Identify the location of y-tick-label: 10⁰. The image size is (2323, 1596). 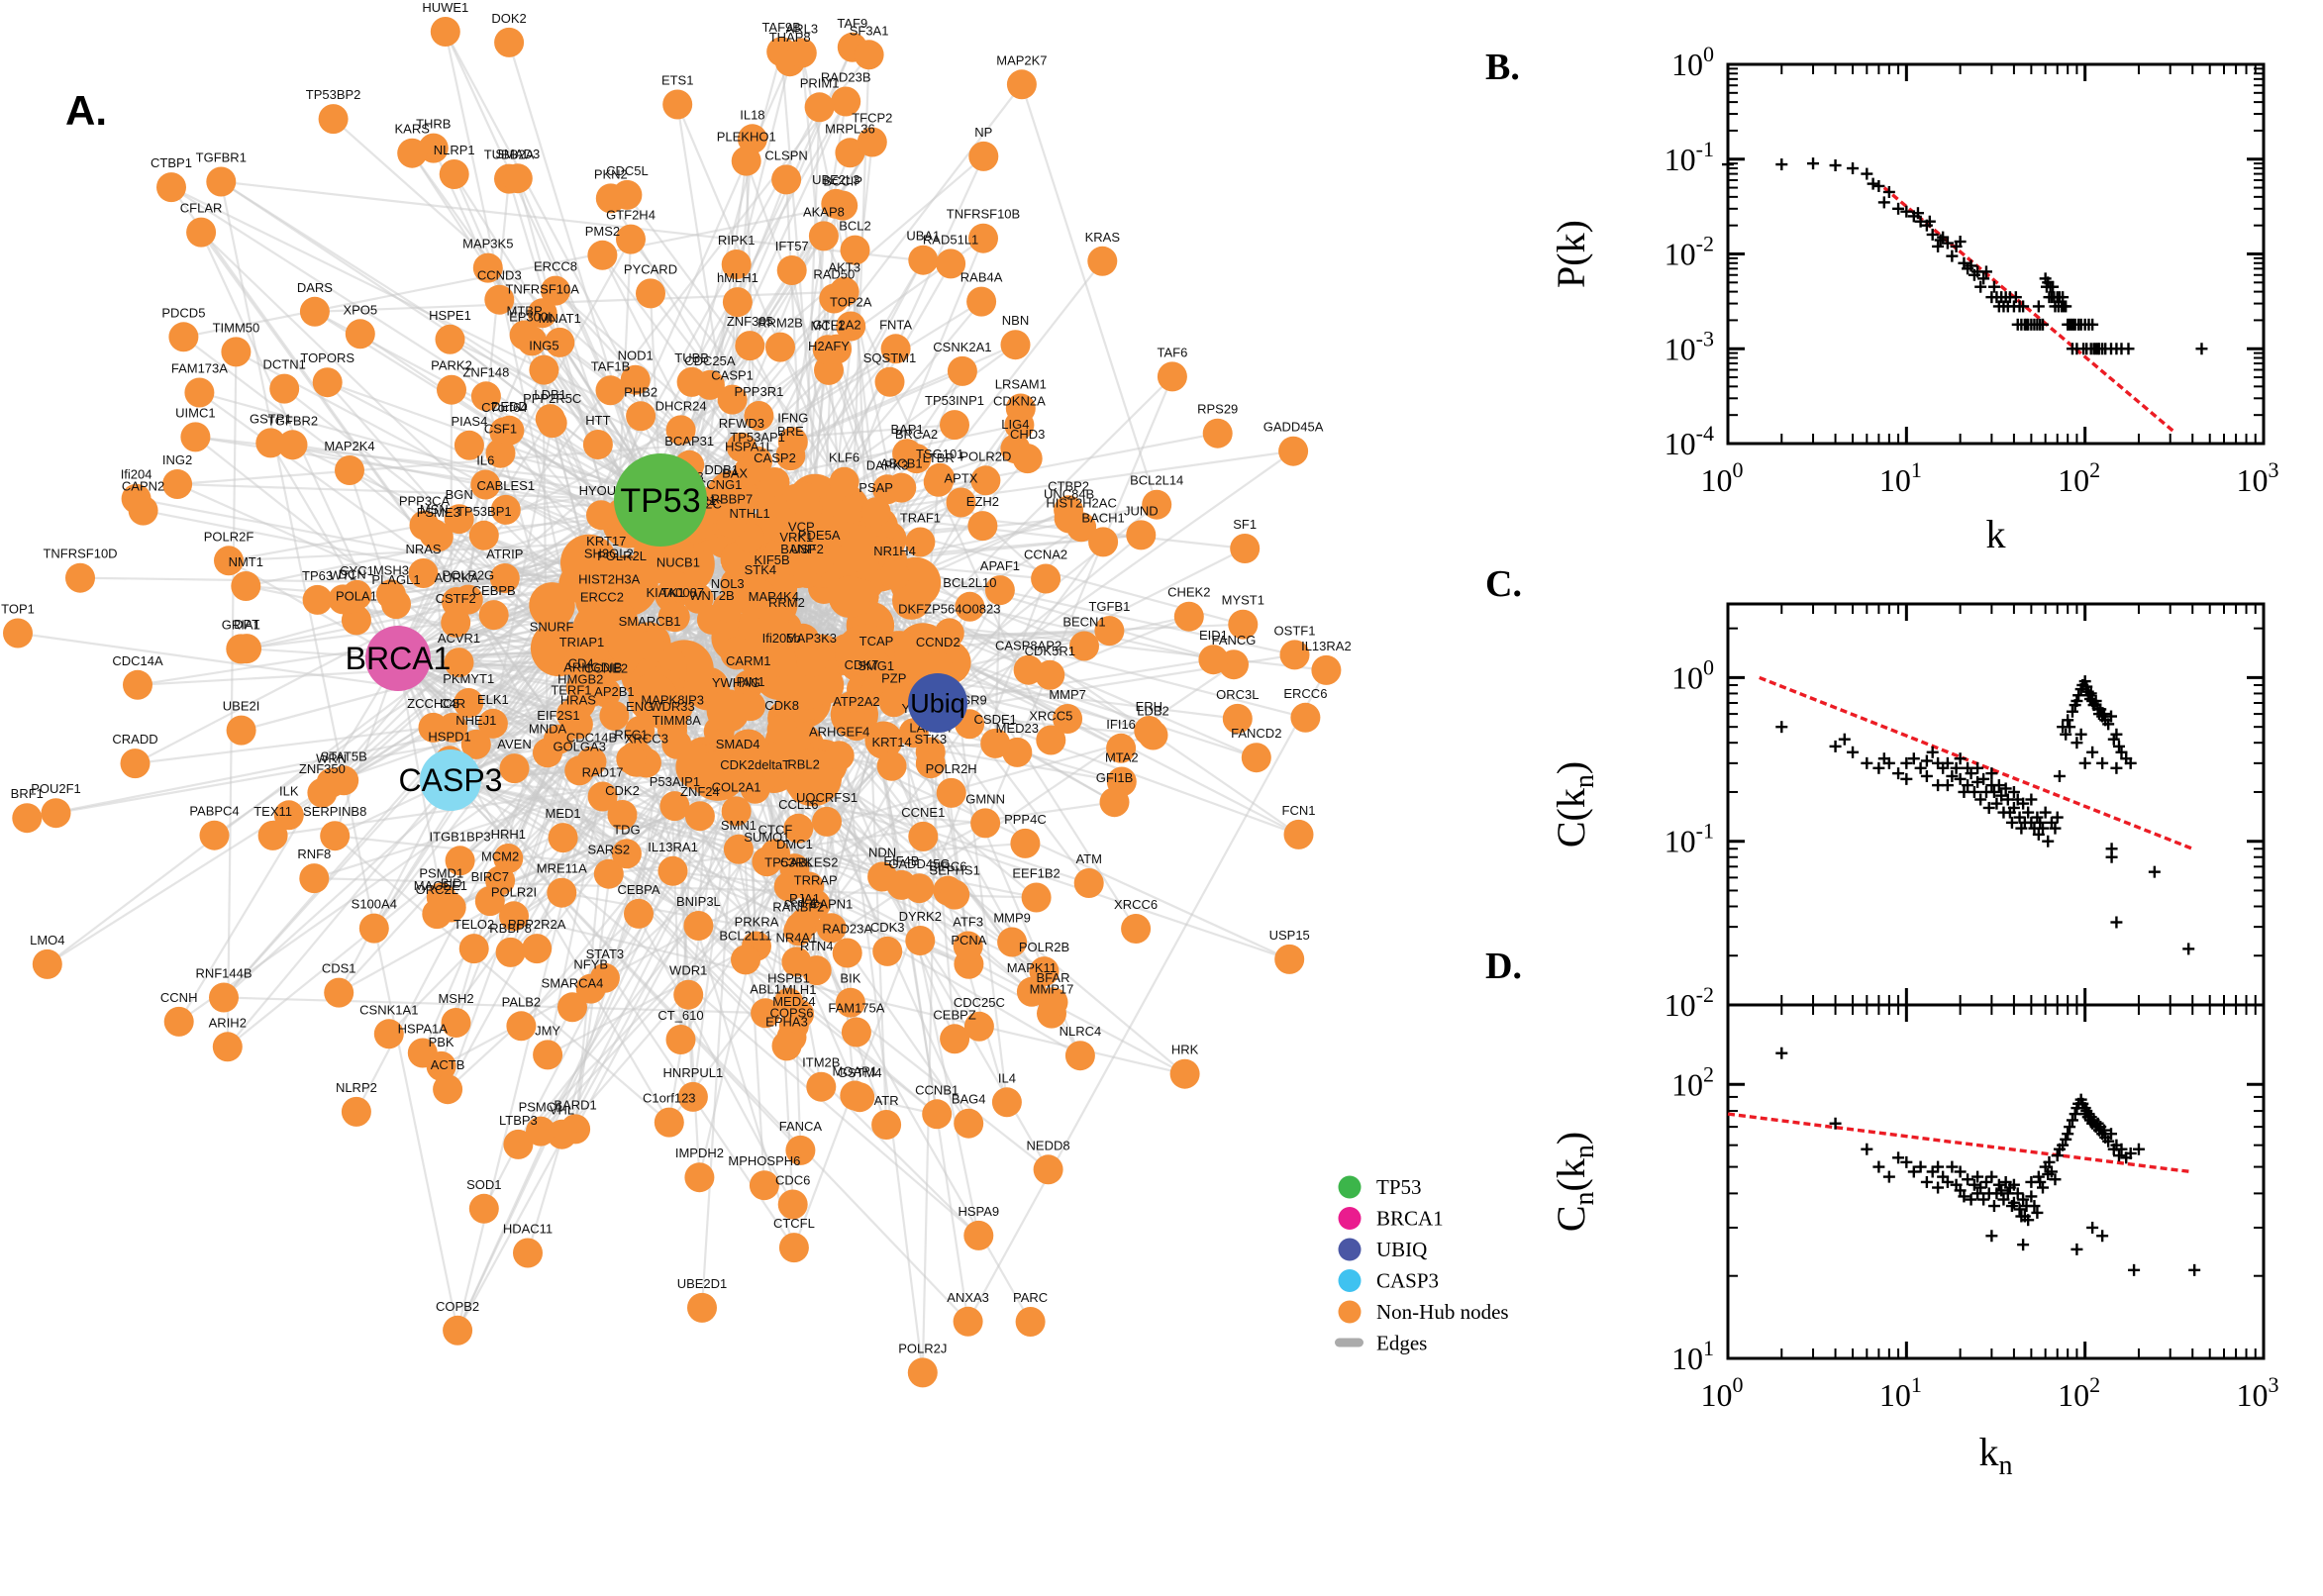
(1692, 62).